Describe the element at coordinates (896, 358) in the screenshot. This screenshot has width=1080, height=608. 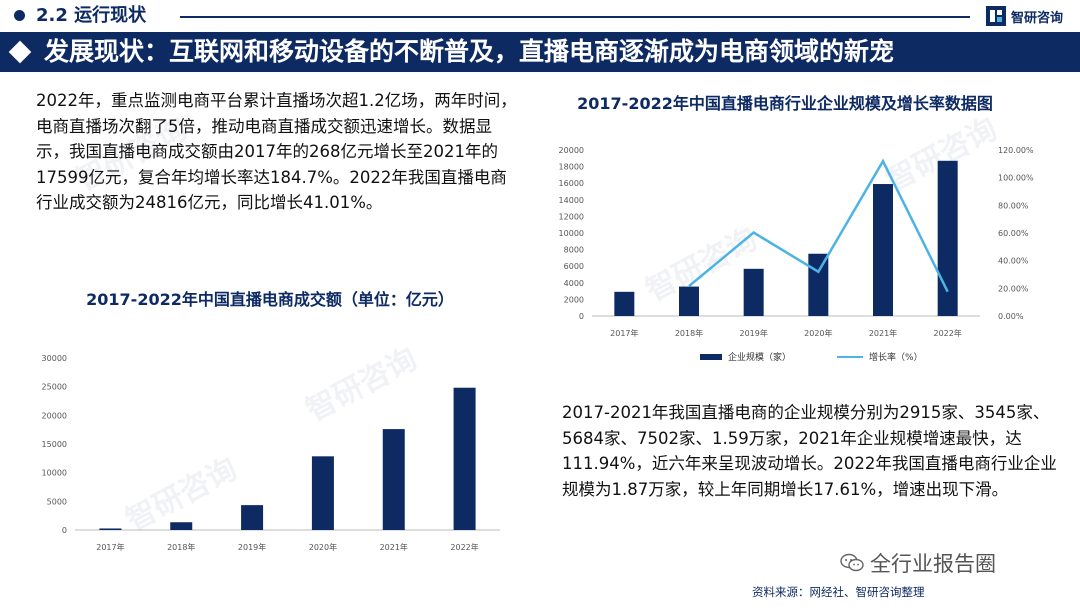
I see `legend-label: 增长率（%）` at that location.